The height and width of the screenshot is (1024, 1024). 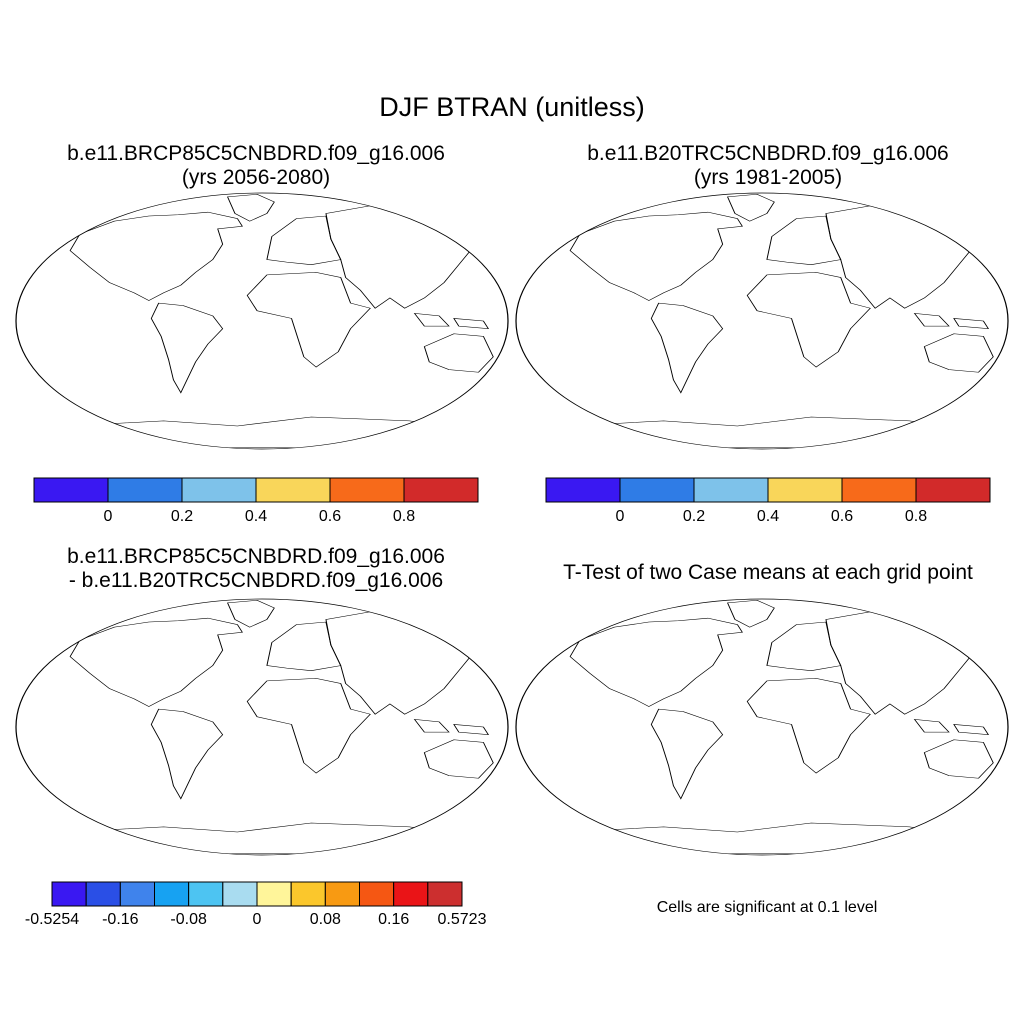 I want to click on colorbar-1: 0 0.2 0.4 0.6 0.8, so click(x=256, y=501).